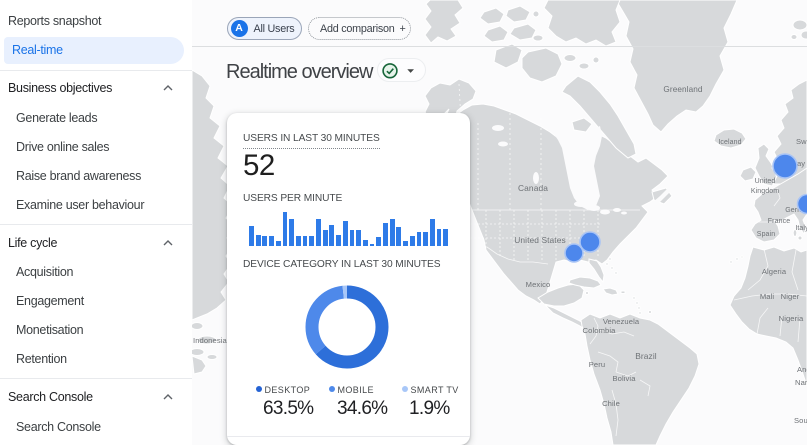  I want to click on svg-text: Brazil, so click(646, 356).